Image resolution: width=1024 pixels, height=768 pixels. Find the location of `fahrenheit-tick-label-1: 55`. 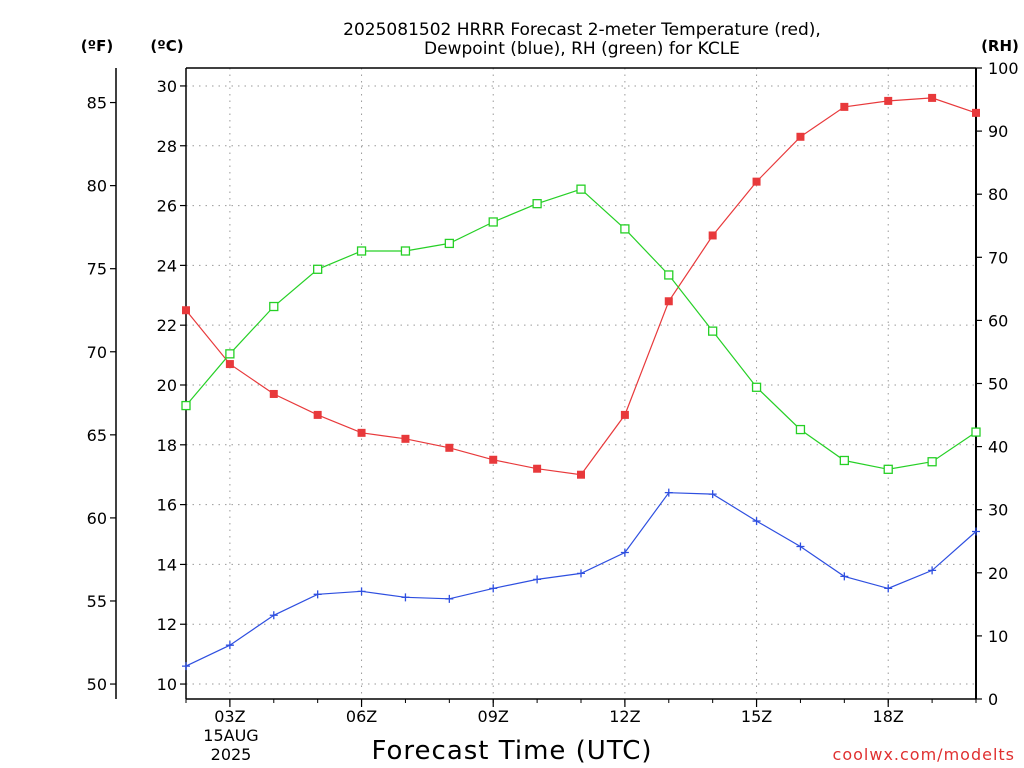

fahrenheit-tick-label-1: 55 is located at coordinates (97, 601).